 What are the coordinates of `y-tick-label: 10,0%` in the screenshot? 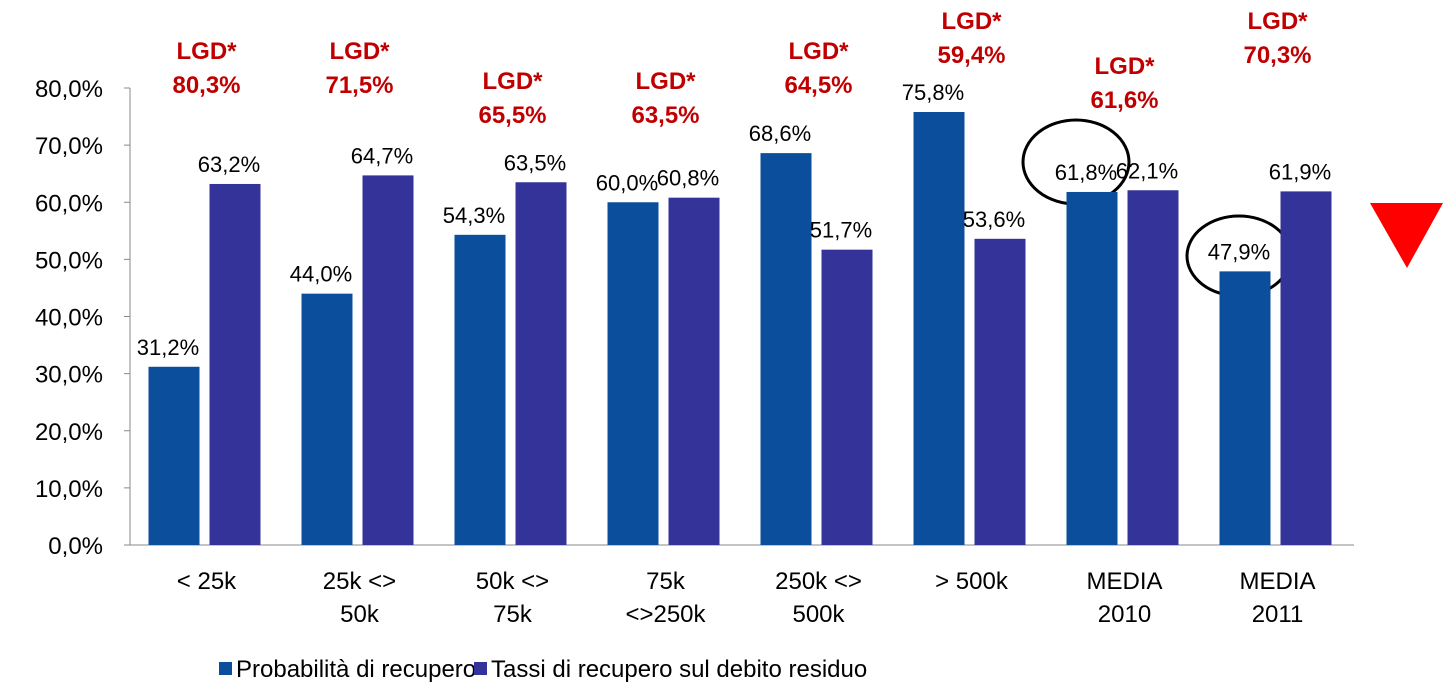 It's located at (69, 489).